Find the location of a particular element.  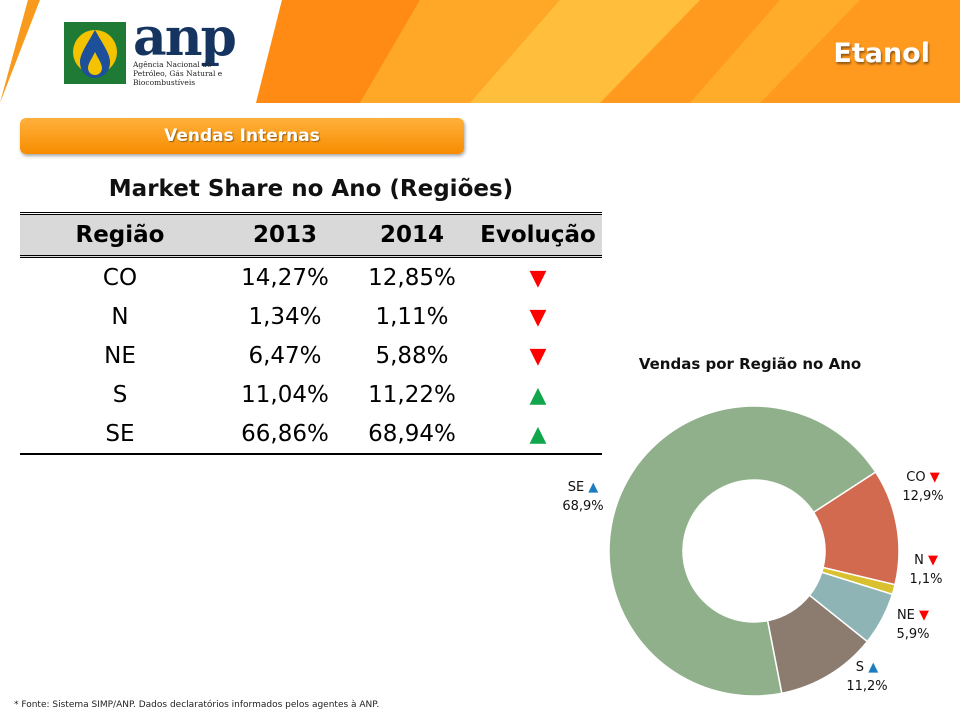

label-category: N is located at coordinates (919, 560).